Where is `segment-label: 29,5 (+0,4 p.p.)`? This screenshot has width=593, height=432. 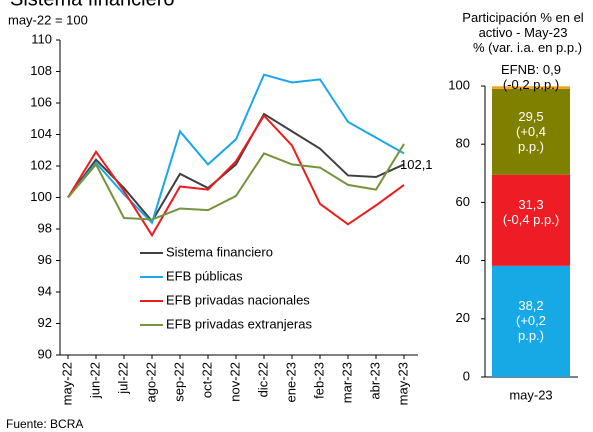 segment-label: 29,5 (+0,4 p.p.) is located at coordinates (531, 131).